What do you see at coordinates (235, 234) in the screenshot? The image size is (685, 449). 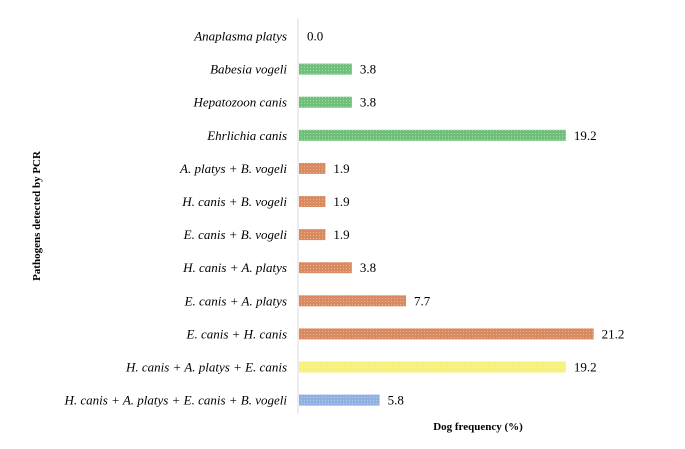 I see `category-label: E. canis + B. vogeli` at bounding box center [235, 234].